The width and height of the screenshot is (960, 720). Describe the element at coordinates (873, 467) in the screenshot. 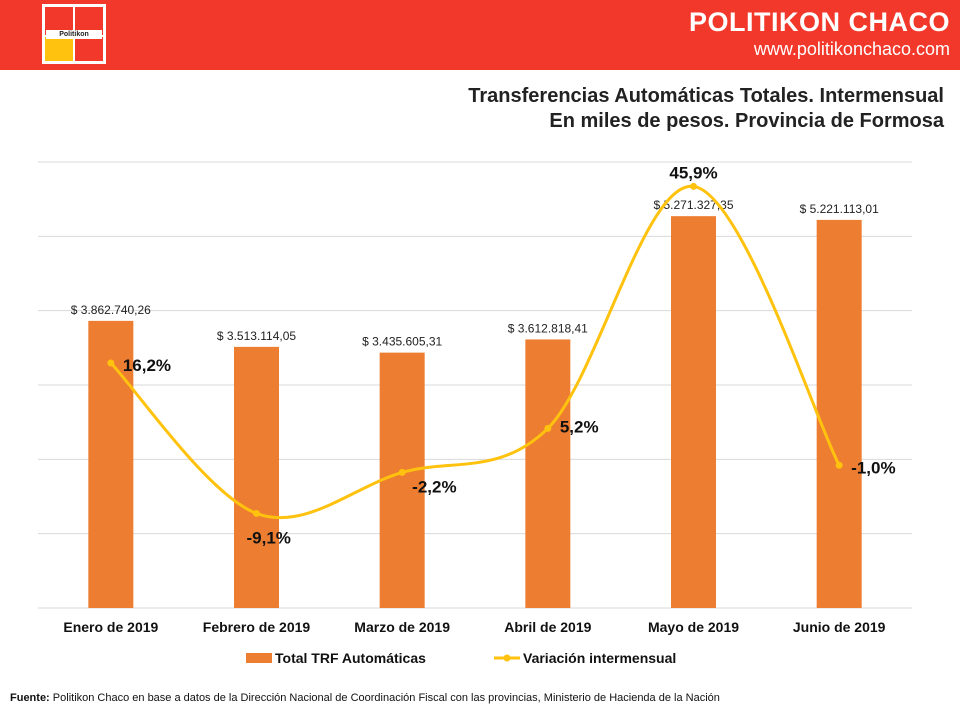

I see `variation-label: -1,0%` at that location.